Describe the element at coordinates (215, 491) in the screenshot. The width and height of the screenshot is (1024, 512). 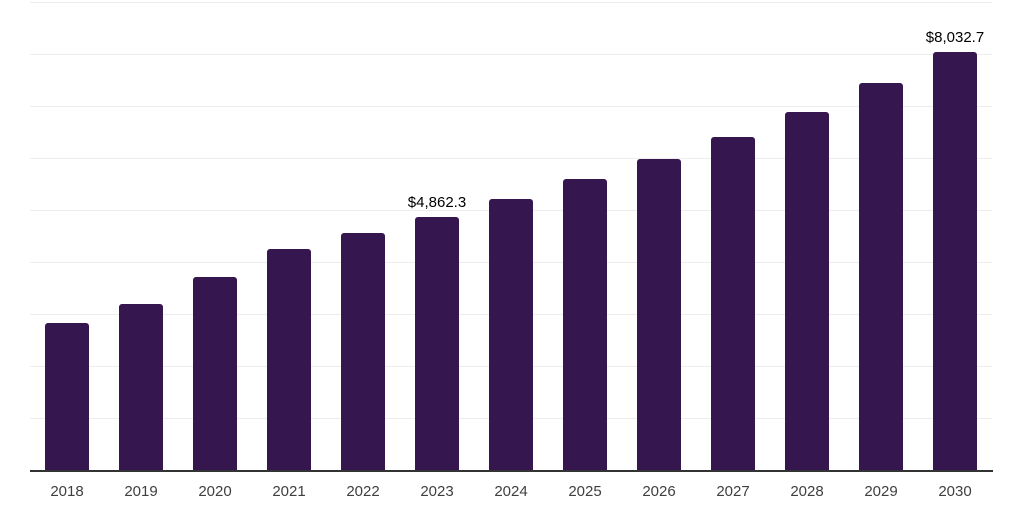
I see `x-tick-label-2020: 2020` at that location.